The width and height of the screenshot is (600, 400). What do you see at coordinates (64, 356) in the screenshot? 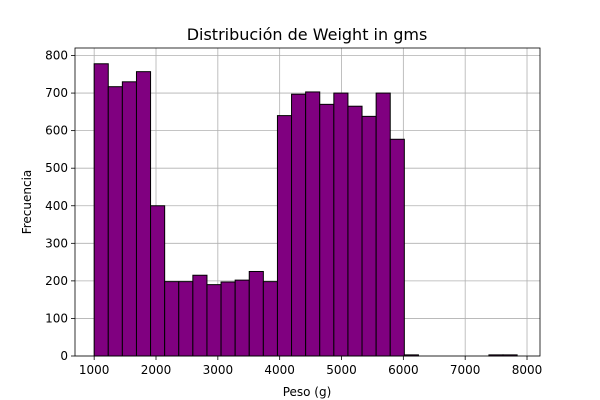
I see `y-tick-label: 0` at bounding box center [64, 356].